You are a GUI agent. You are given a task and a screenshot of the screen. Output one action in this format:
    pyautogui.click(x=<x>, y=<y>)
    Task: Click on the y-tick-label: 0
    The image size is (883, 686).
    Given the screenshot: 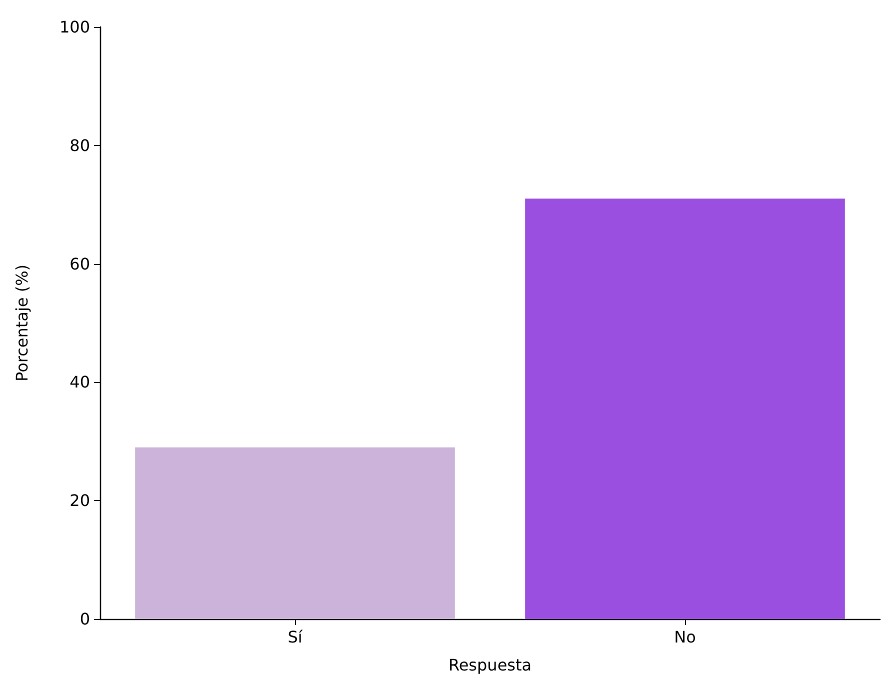 What is the action you would take?
    pyautogui.click(x=85, y=619)
    